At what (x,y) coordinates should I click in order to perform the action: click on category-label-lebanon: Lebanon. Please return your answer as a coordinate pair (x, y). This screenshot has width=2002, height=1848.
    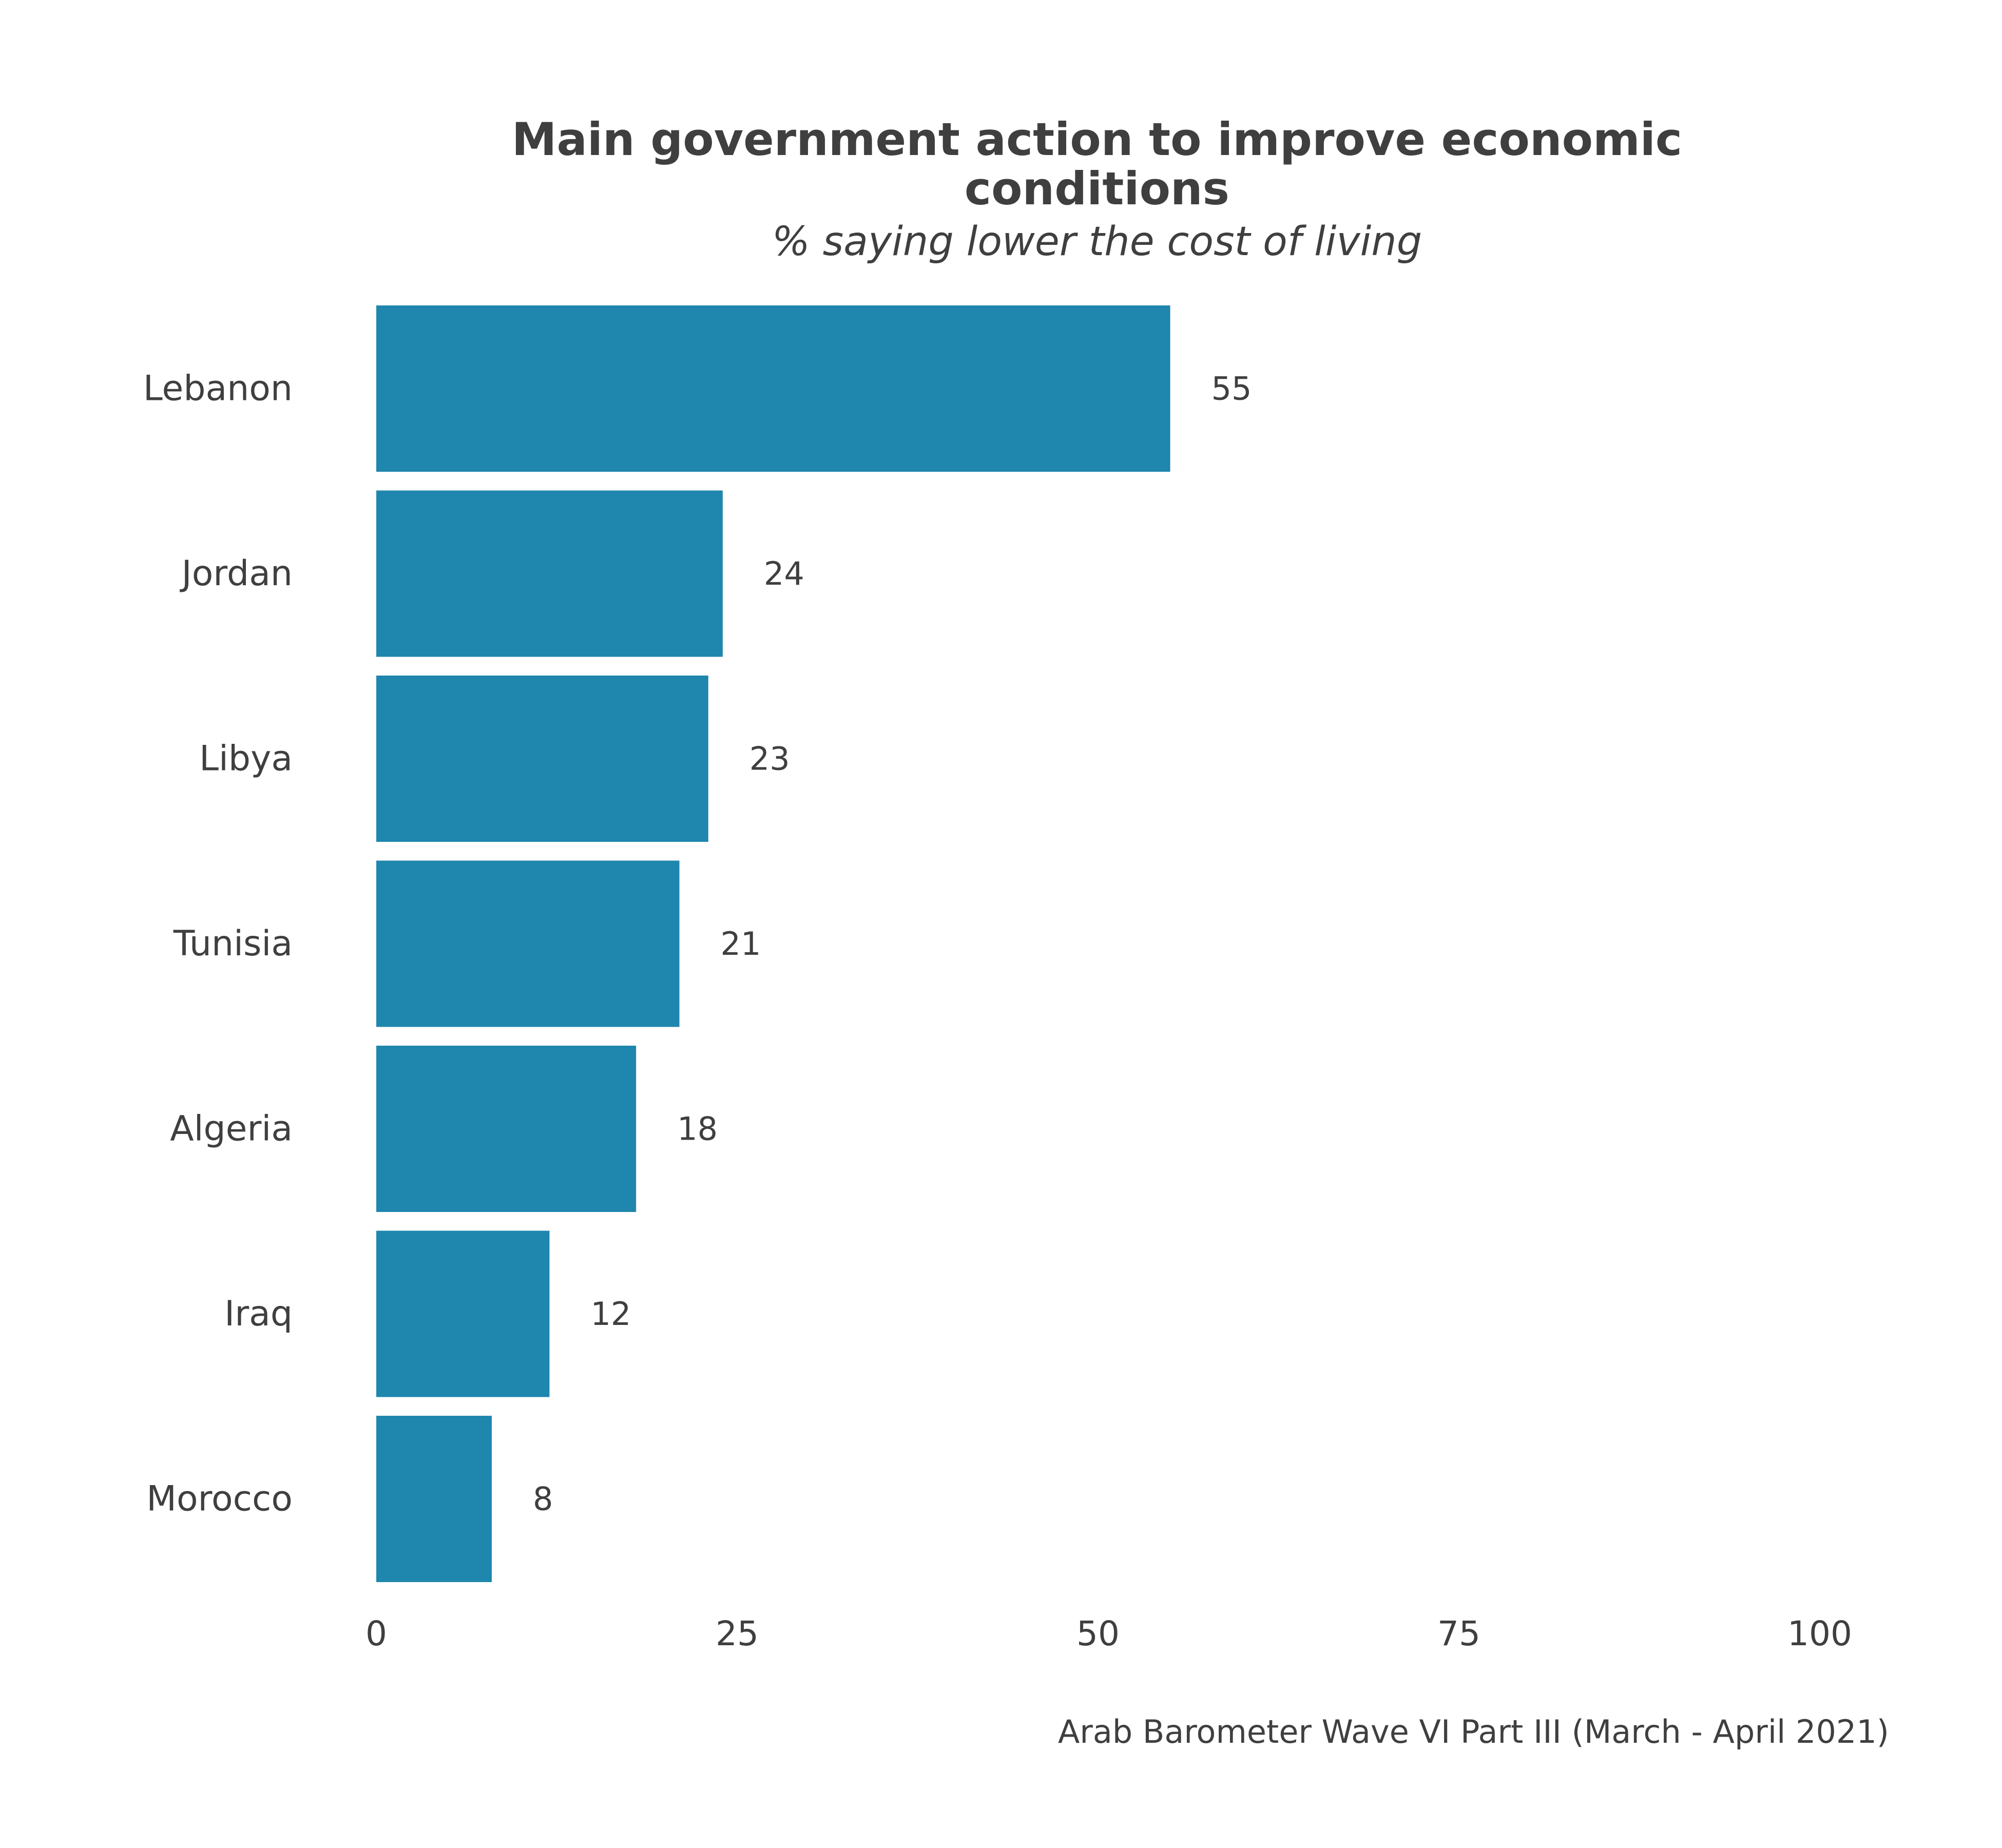
    Looking at the image, I should click on (218, 389).